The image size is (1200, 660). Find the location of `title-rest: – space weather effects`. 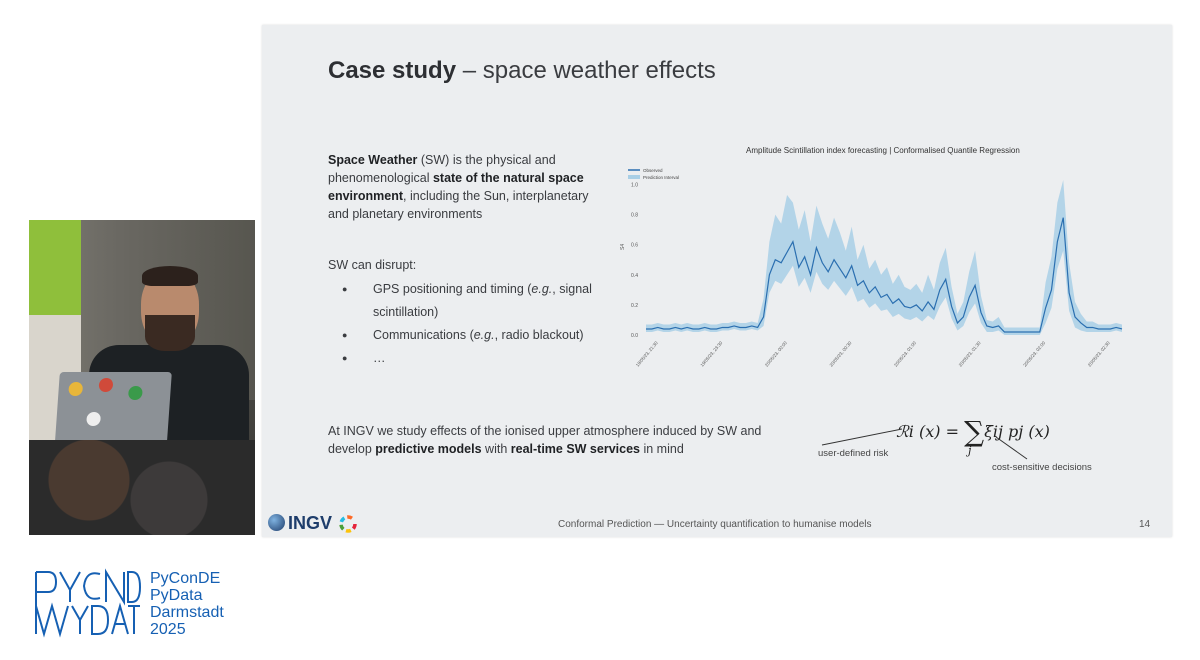

title-rest: – space weather effects is located at coordinates (586, 70).